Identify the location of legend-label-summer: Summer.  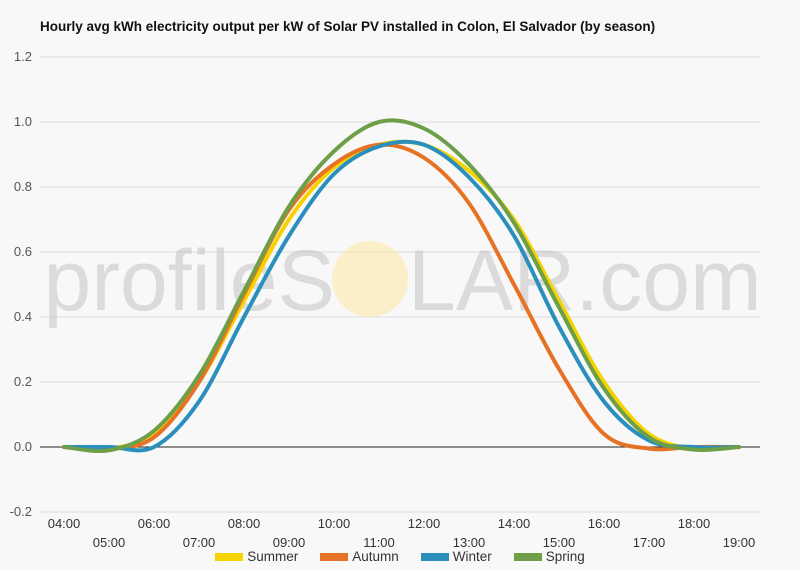
(273, 556).